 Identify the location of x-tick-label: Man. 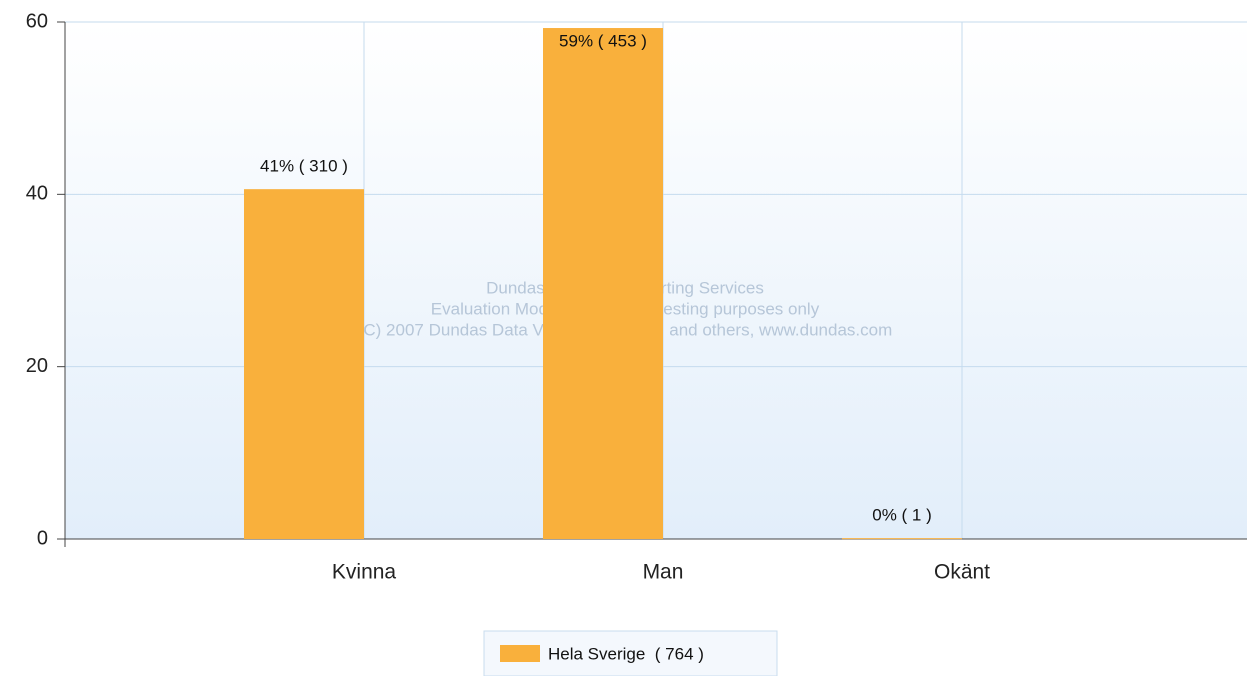
(663, 572).